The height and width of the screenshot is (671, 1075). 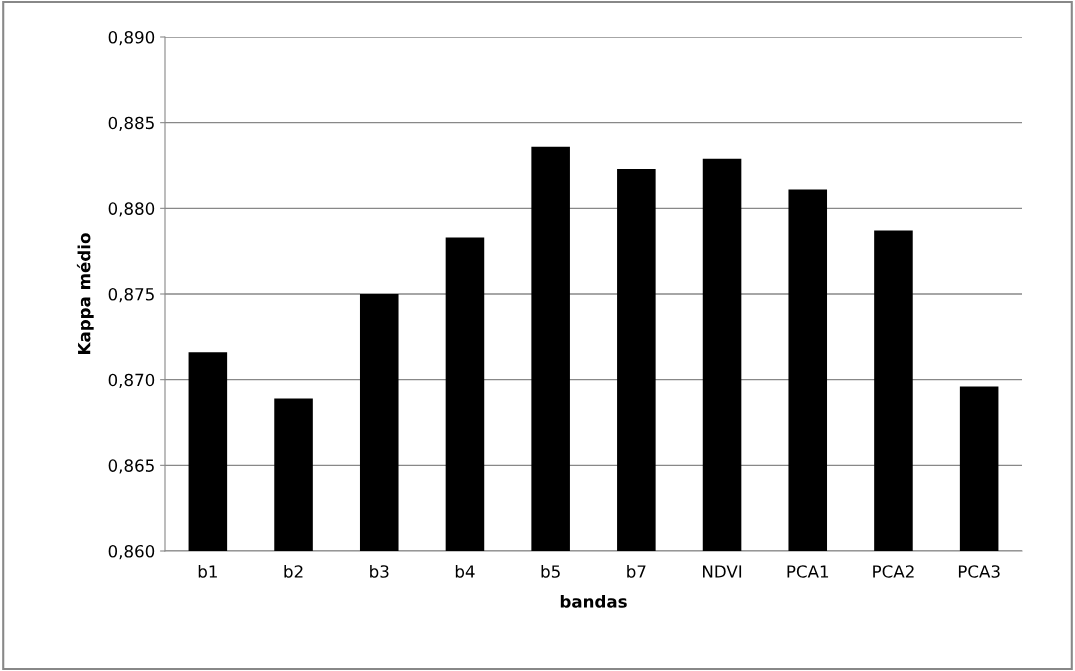 What do you see at coordinates (131, 380) in the screenshot?
I see `y-tick-label: 0,870` at bounding box center [131, 380].